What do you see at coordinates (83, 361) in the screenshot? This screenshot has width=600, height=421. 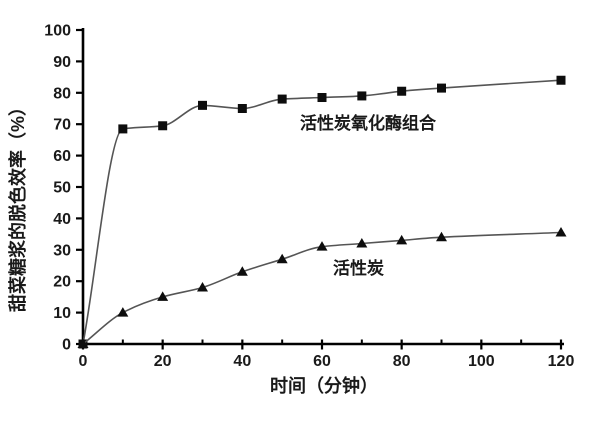 I see `x-tick-label: 0` at bounding box center [83, 361].